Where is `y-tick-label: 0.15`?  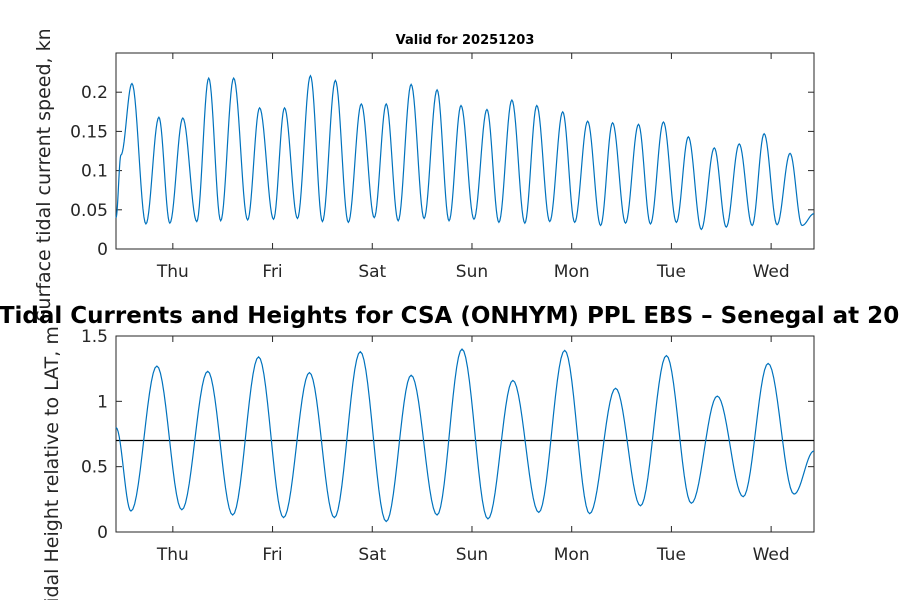
y-tick-label: 0.15 is located at coordinates (89, 132).